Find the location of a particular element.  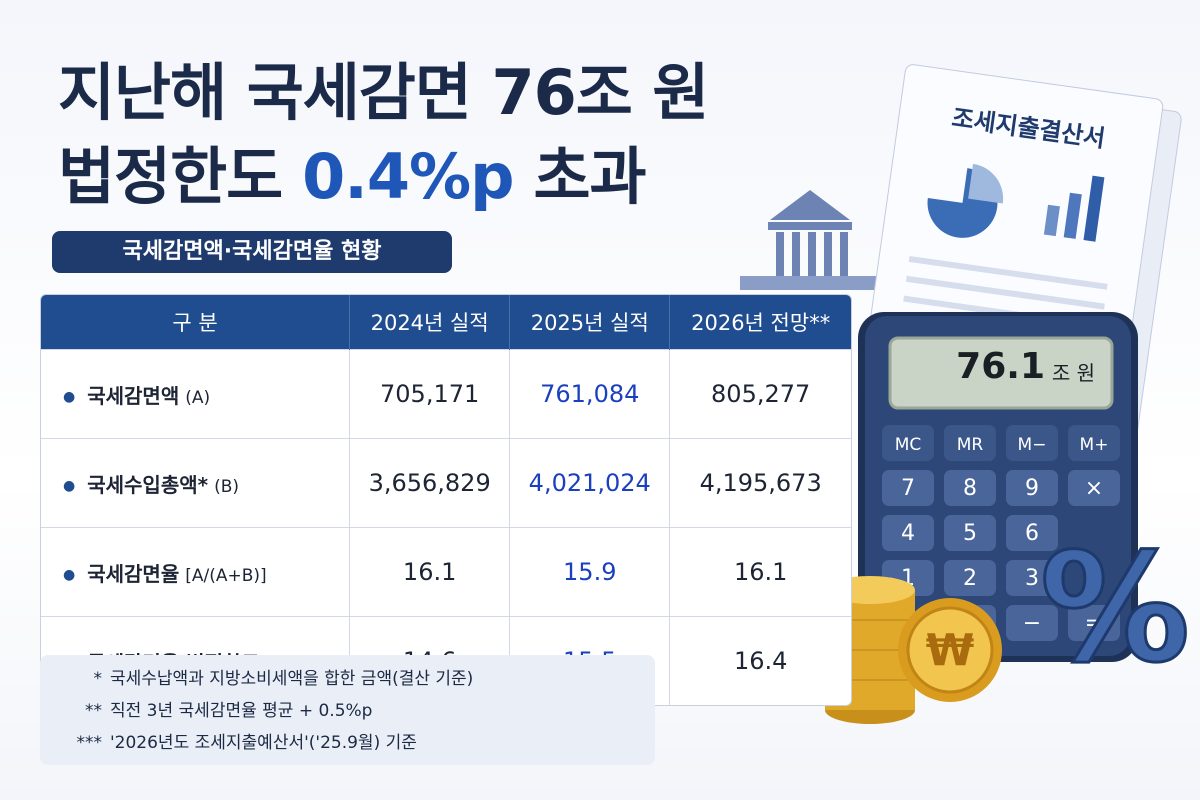

column-header: 2026년 전망** is located at coordinates (760, 322).